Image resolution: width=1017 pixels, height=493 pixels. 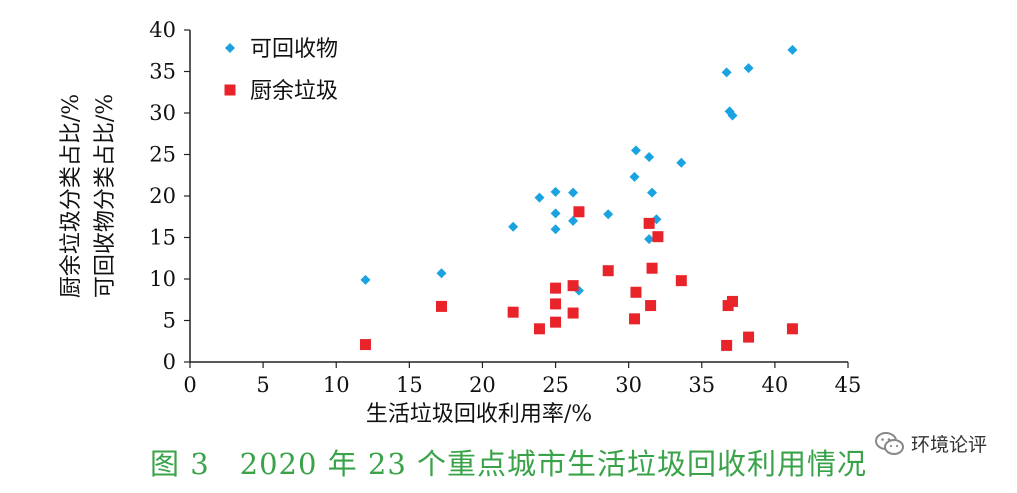 I want to click on x-tick-label: 15, so click(x=409, y=385).